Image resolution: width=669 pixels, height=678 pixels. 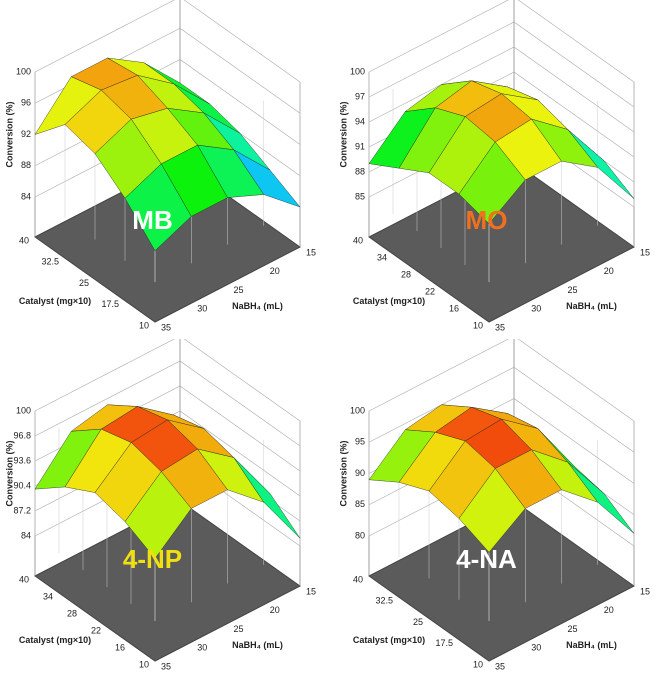 What do you see at coordinates (360, 535) in the screenshot?
I see `z-tick-label: 80` at bounding box center [360, 535].